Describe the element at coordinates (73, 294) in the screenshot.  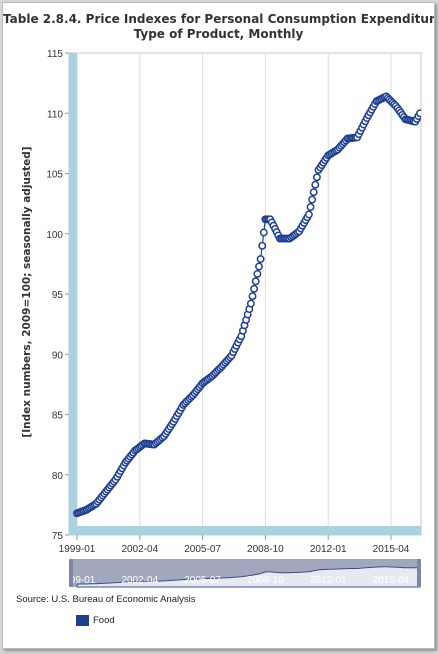
I see `y-axis-band` at that location.